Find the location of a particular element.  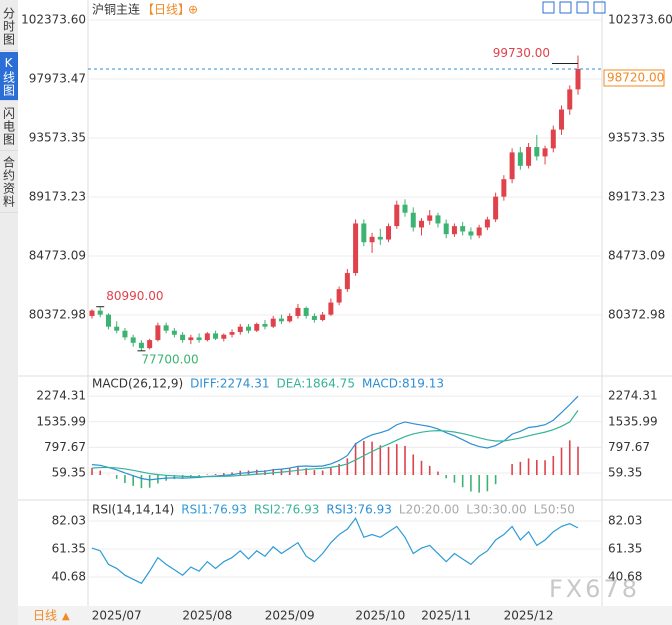

tab: 合约资料 is located at coordinates (9, 182).